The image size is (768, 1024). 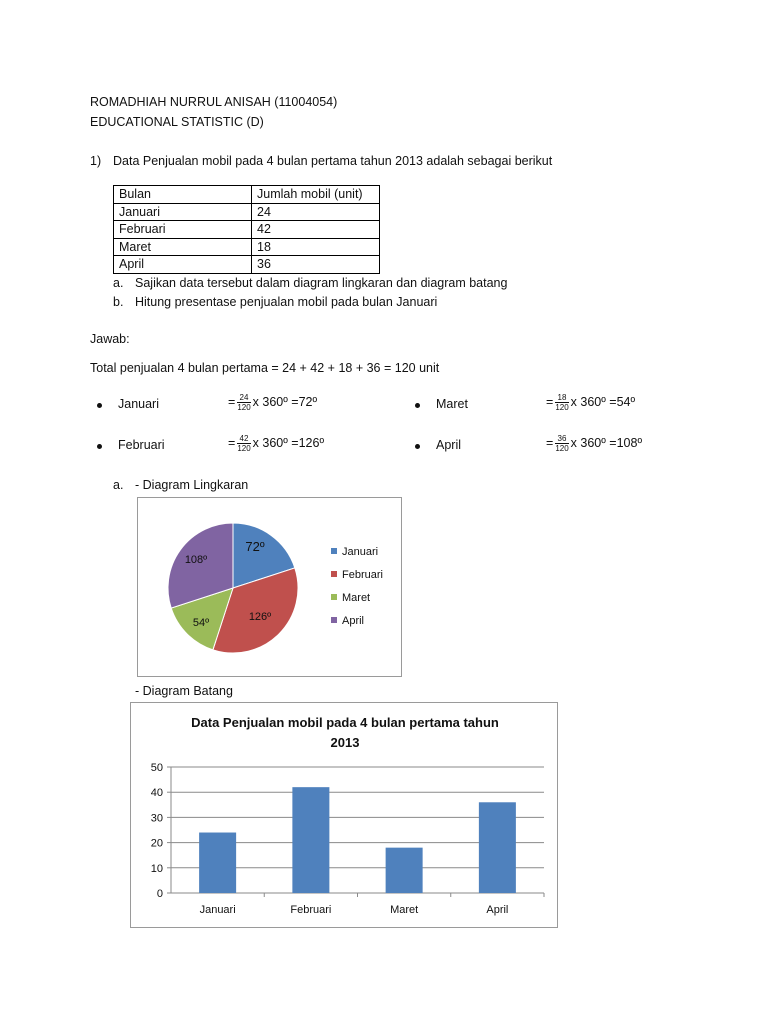 What do you see at coordinates (244, 439) in the screenshot?
I see `numerator: 42` at bounding box center [244, 439].